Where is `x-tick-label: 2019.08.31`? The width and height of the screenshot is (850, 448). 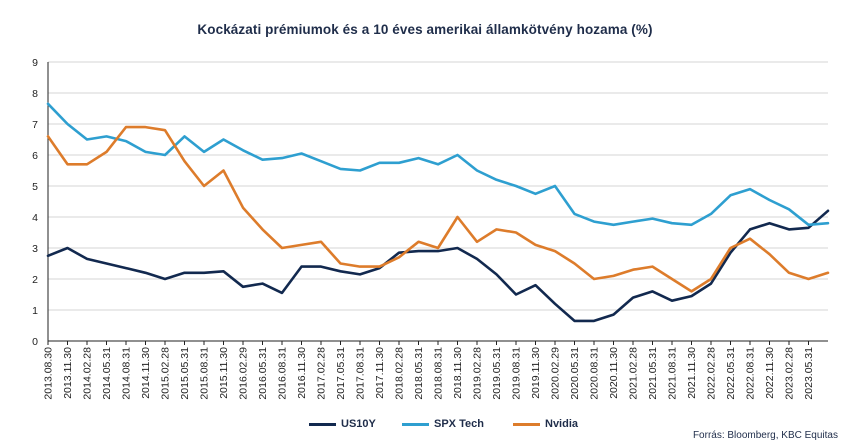
x-tick-label: 2019.08.31 is located at coordinates (517, 373).